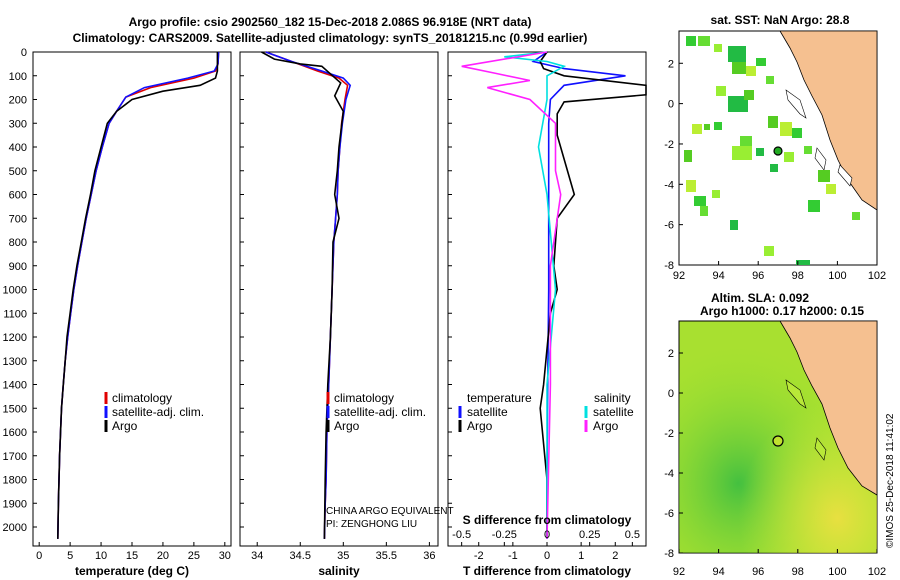 The height and width of the screenshot is (580, 900). What do you see at coordinates (589, 535) in the screenshot?
I see `sal-diff-tick-label: 0.25` at bounding box center [589, 535].